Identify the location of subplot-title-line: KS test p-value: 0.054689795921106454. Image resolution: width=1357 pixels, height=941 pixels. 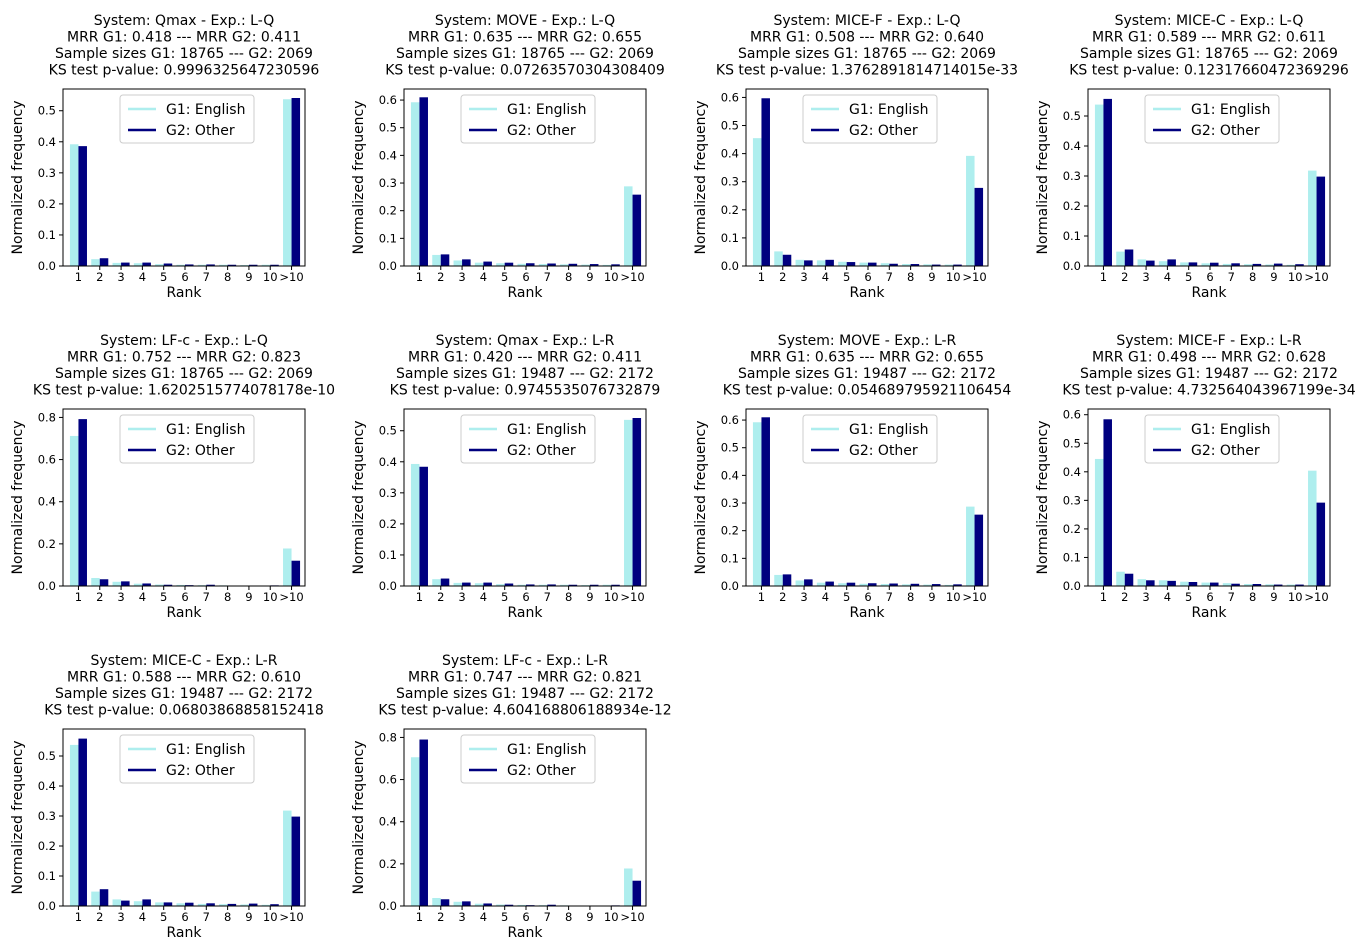
(867, 391).